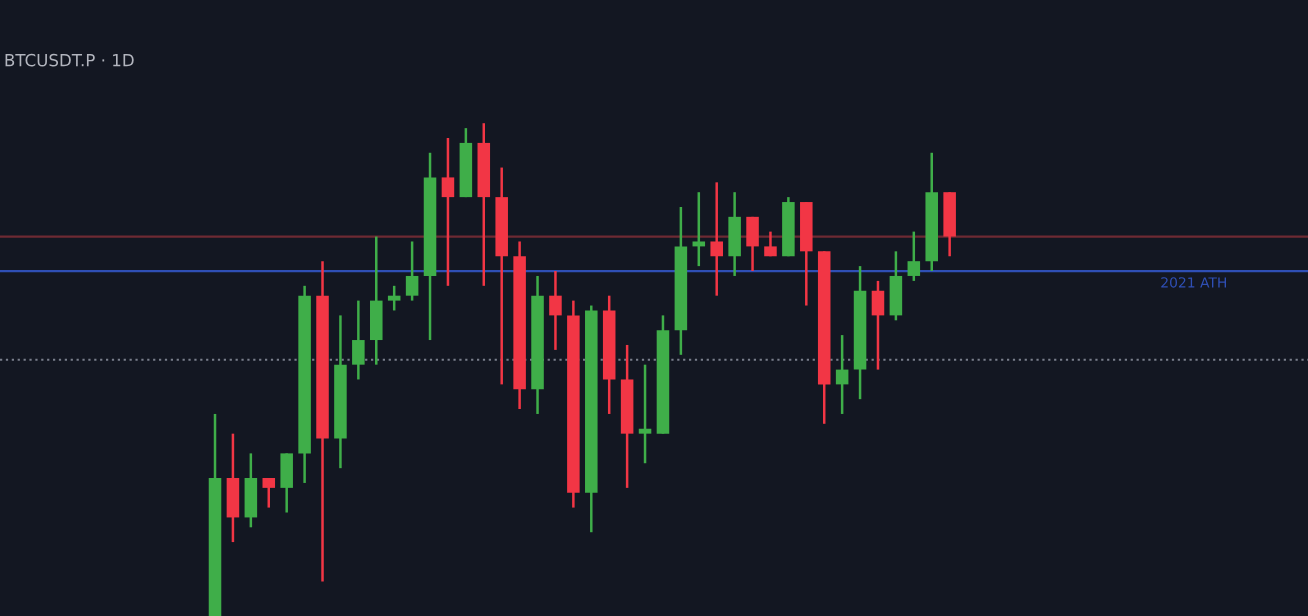 The width and height of the screenshot is (1308, 616). I want to click on text: BTCUSDT.P · 1D, so click(69, 60).